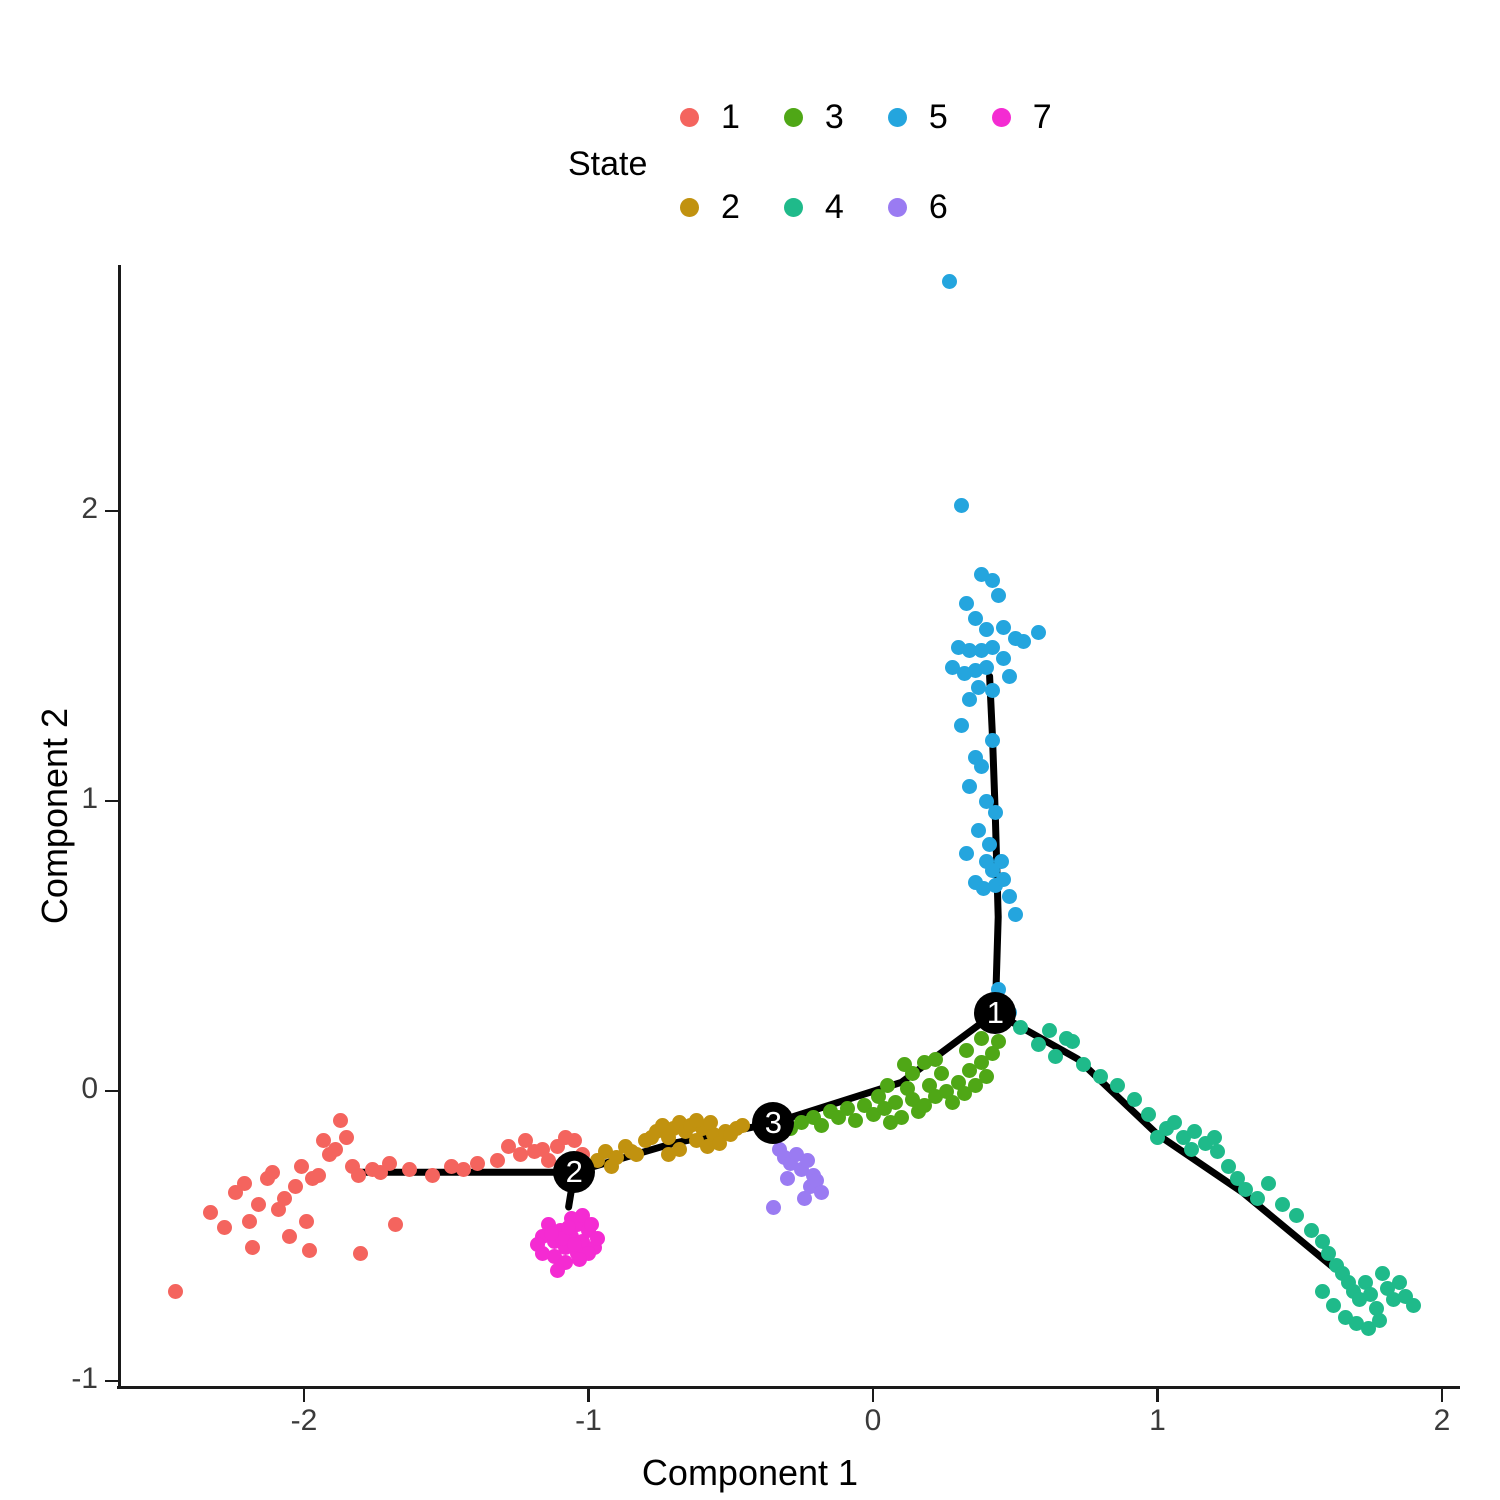 This screenshot has height=1500, width=1500. I want to click on legend-key-3: 3, so click(813, 117).